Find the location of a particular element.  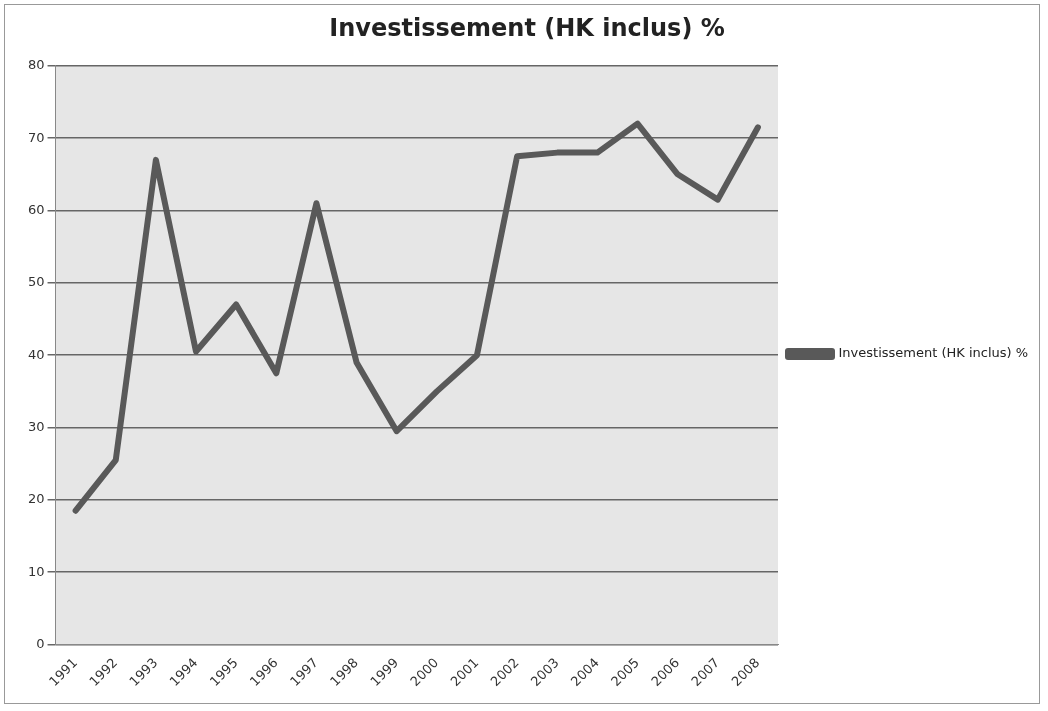

y-tick-label: 60 is located at coordinates (36, 209).